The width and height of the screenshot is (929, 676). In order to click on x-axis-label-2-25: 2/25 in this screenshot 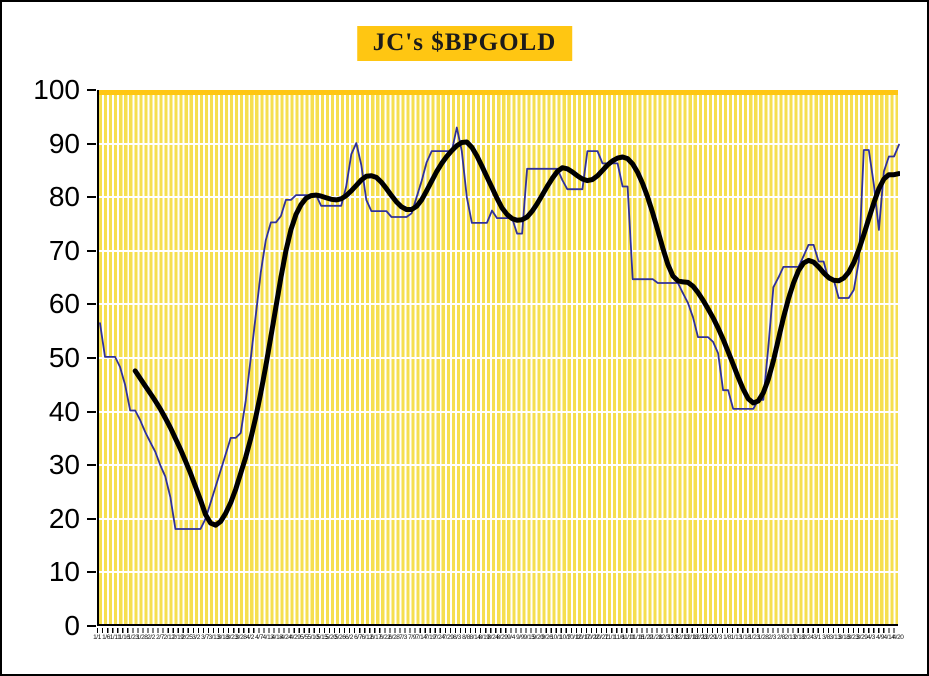, I will do `click(187, 637)`.